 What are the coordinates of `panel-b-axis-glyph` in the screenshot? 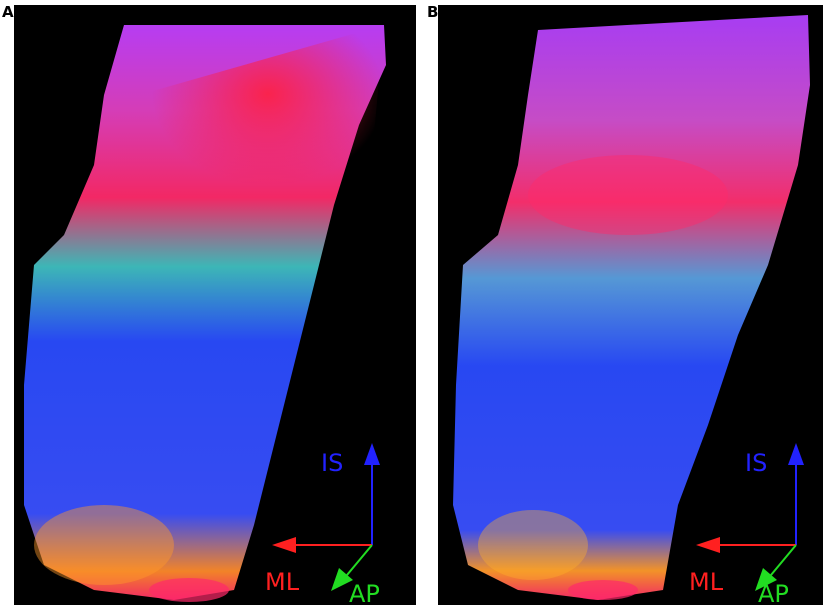 It's located at (750, 517).